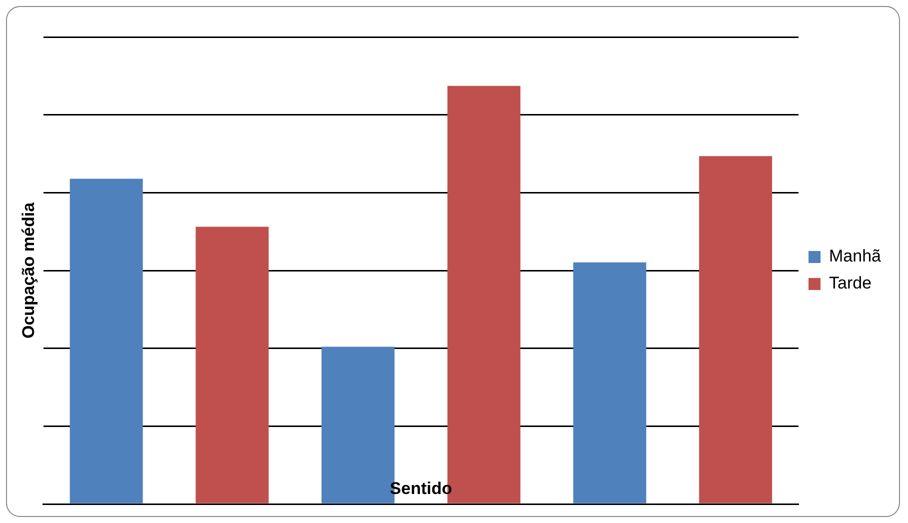 This screenshot has height=523, width=908. What do you see at coordinates (28, 270) in the screenshot?
I see `y-axis-title: Ocupação média` at bounding box center [28, 270].